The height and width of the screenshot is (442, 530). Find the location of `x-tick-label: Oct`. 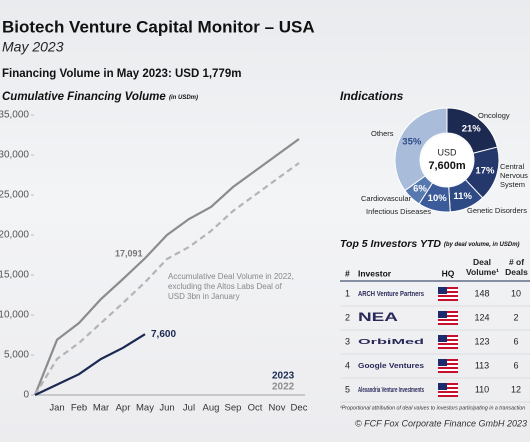

x-tick-label: Oct is located at coordinates (255, 408).